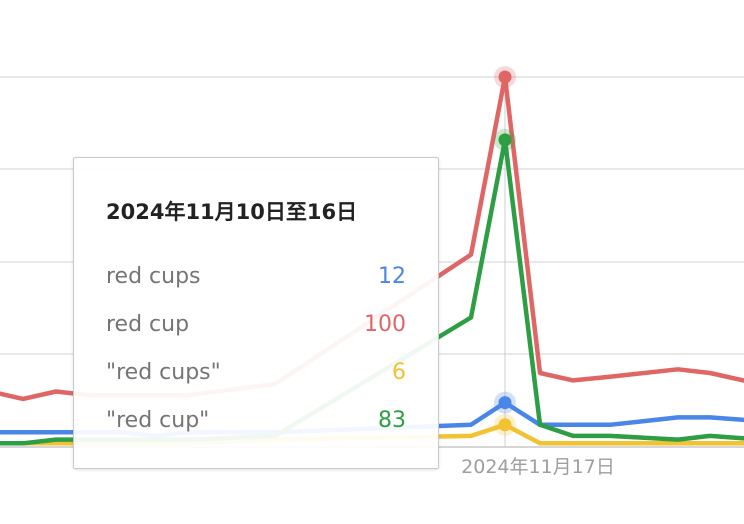 The height and width of the screenshot is (524, 744). I want to click on x-axis-tick-label: 2024年11月17日, so click(538, 467).